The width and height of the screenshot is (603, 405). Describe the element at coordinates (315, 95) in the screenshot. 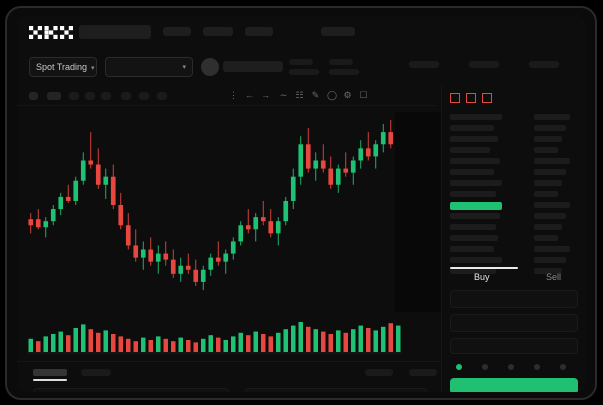

I see `pencil-icon: ✎` at that location.